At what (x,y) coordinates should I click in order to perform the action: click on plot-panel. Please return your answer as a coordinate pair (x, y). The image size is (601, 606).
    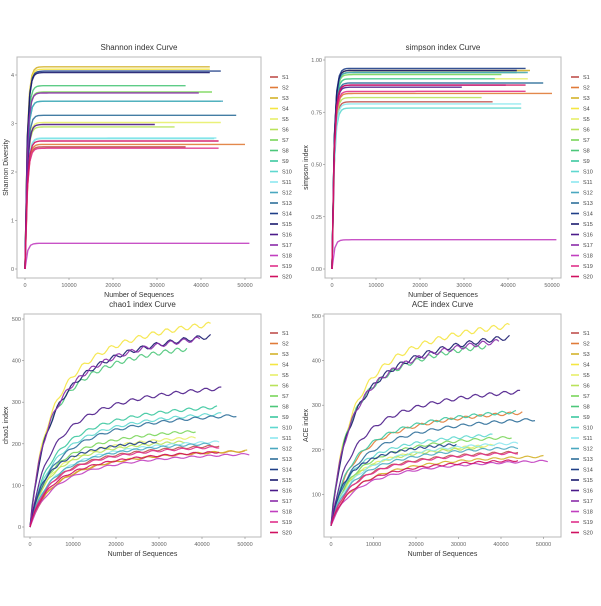
    Looking at the image, I should click on (443, 167).